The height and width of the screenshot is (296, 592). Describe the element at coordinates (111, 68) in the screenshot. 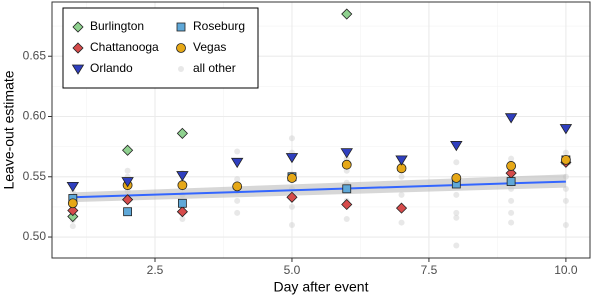

I see `legend-label: Orlando` at that location.